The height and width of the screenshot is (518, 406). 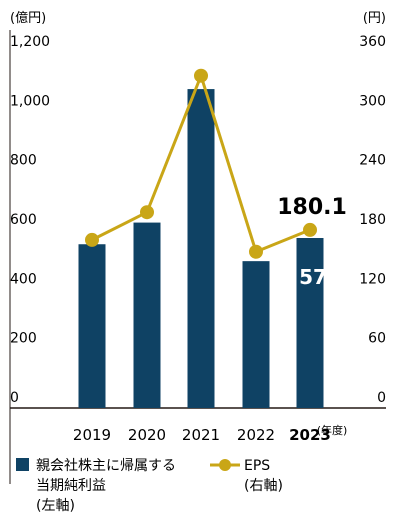 I want to click on right-tick-label: 120, so click(x=372, y=279).